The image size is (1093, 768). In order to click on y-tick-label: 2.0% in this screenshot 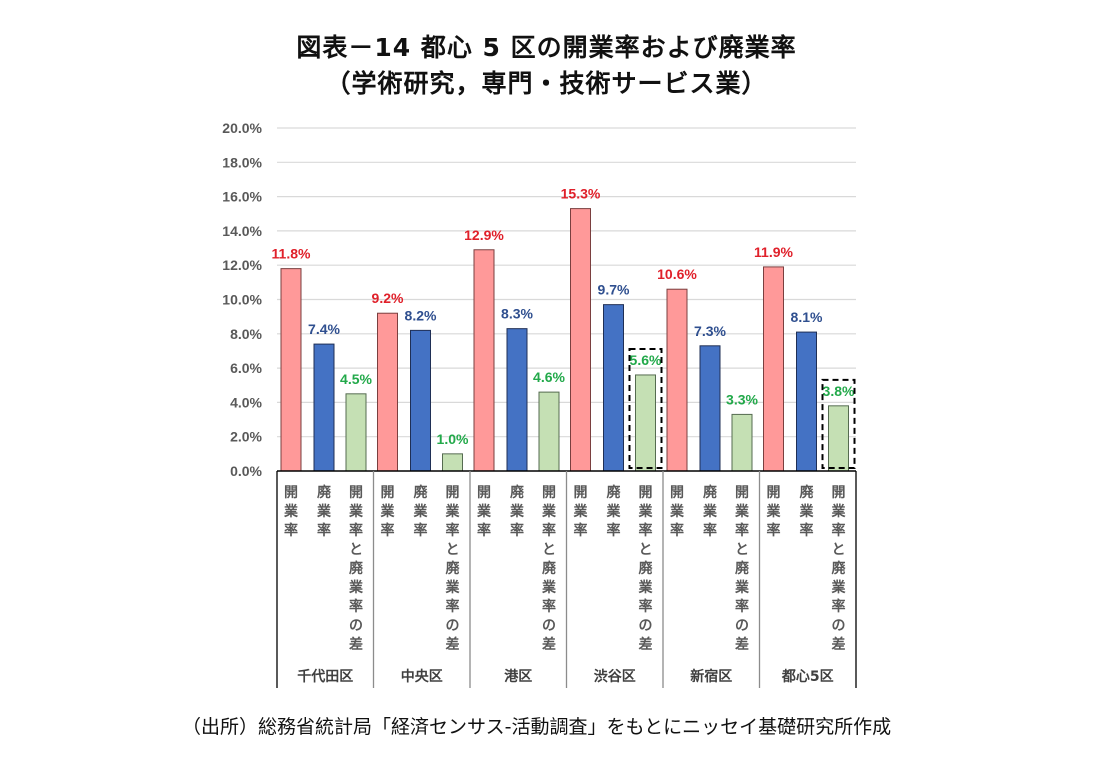, I will do `click(246, 437)`.